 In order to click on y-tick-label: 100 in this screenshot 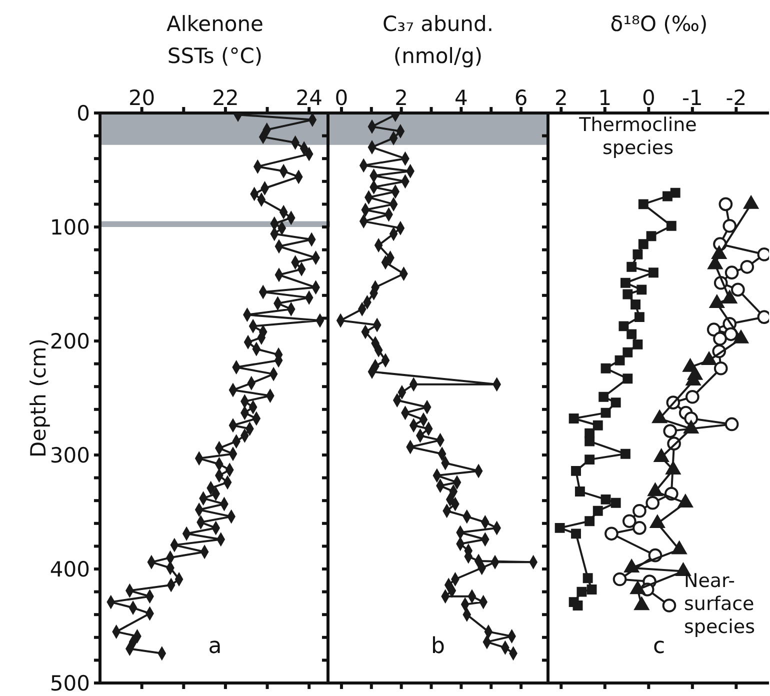, I will do `click(70, 227)`.